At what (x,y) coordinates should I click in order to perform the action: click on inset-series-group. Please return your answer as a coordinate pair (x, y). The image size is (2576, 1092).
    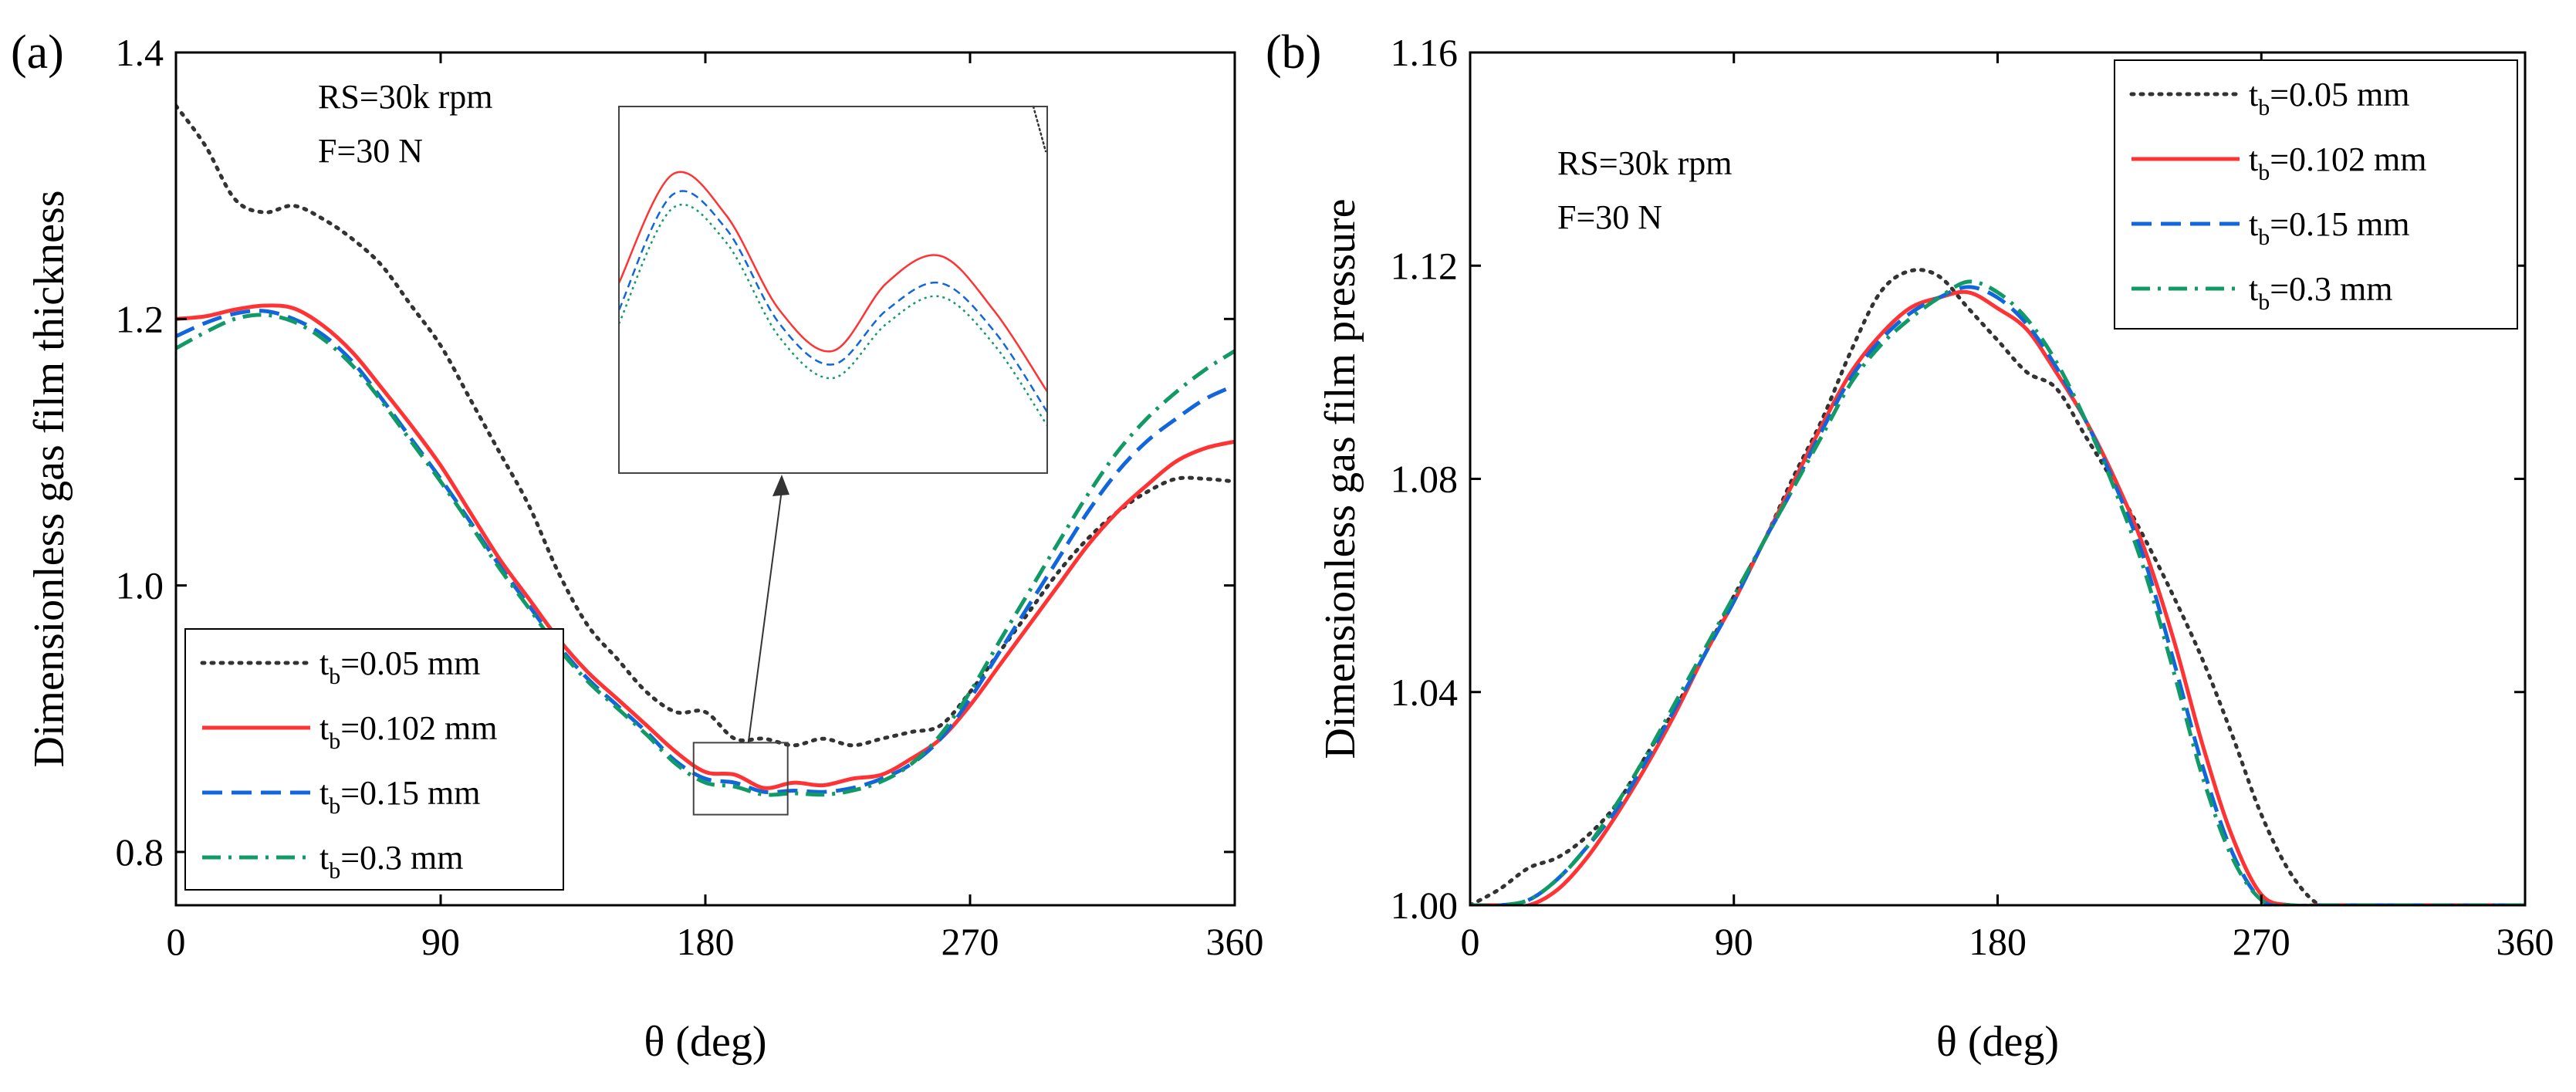
    Looking at the image, I should click on (833, 299).